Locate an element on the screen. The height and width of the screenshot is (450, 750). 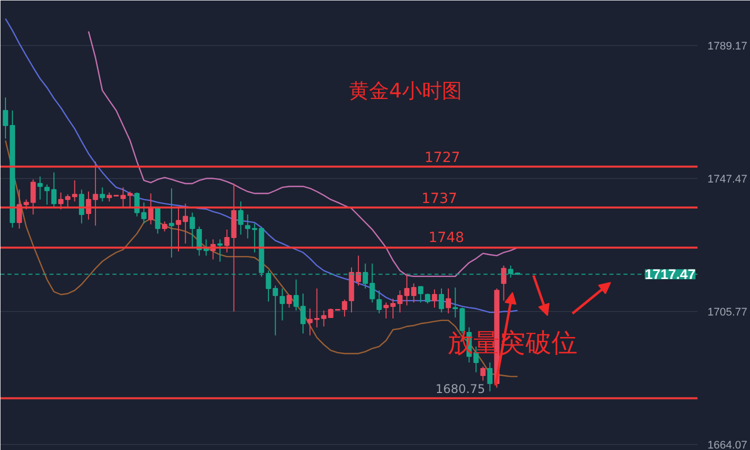
y-tick-label: 1664.07 is located at coordinates (728, 445).